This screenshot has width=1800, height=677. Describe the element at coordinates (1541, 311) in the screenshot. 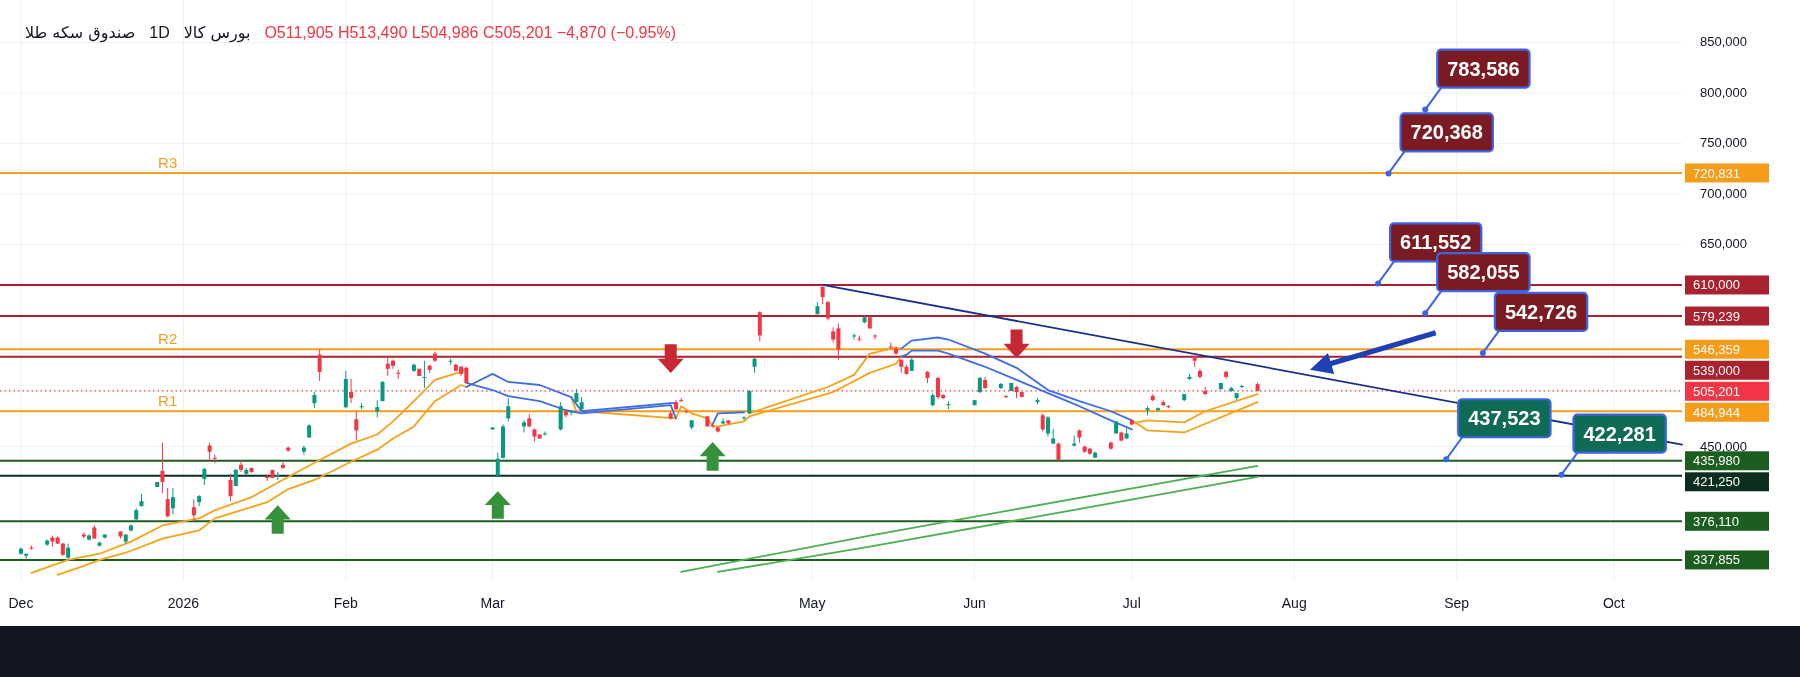

I see `annotation: 542,726` at that location.